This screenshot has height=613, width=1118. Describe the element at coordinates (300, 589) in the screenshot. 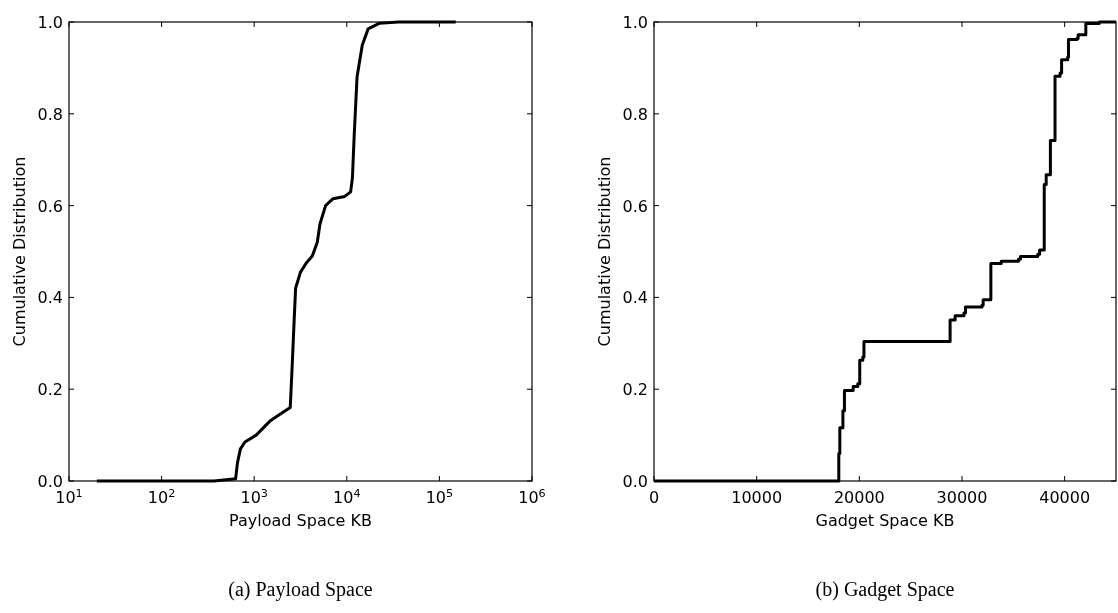

I see `text: (a) Payload Space` at that location.